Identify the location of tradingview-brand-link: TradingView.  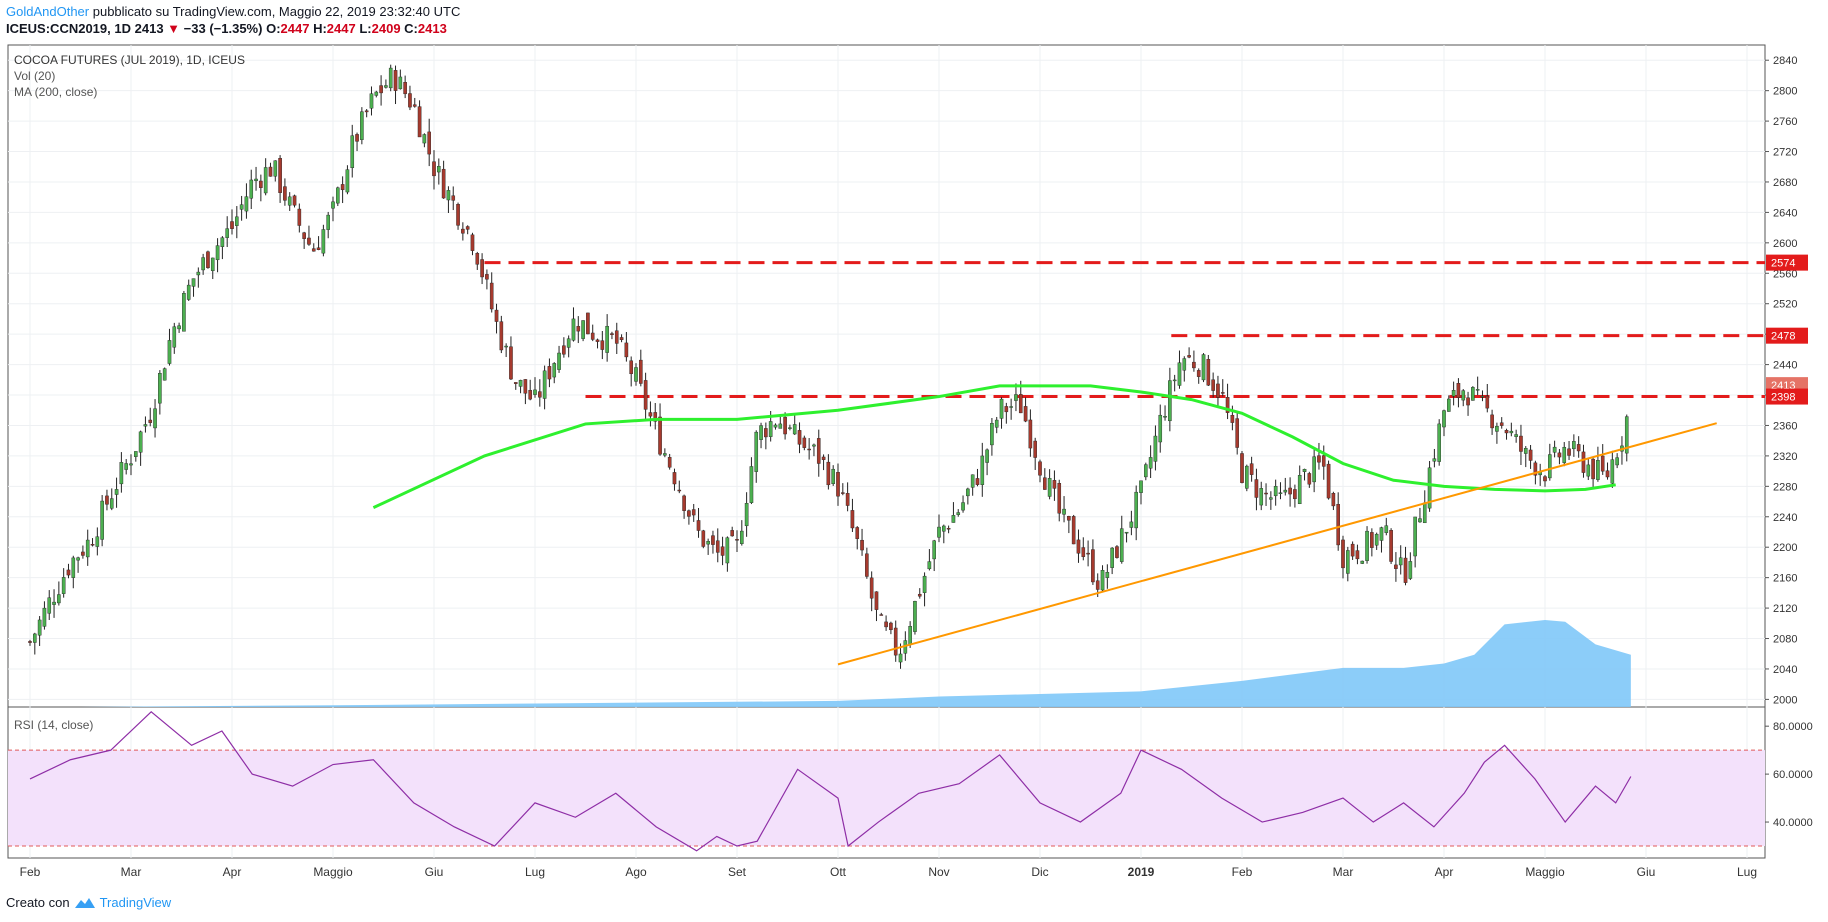
(135, 902).